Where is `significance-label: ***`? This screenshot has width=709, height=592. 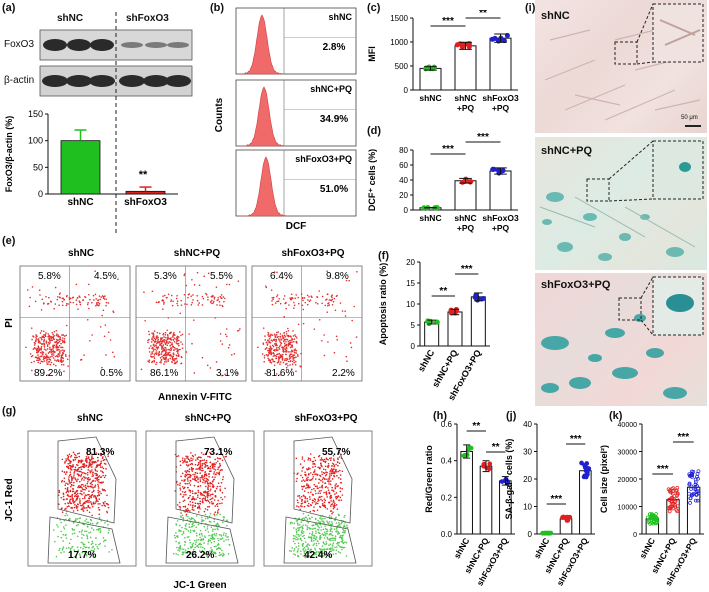
significance-label: *** is located at coordinates (467, 269).